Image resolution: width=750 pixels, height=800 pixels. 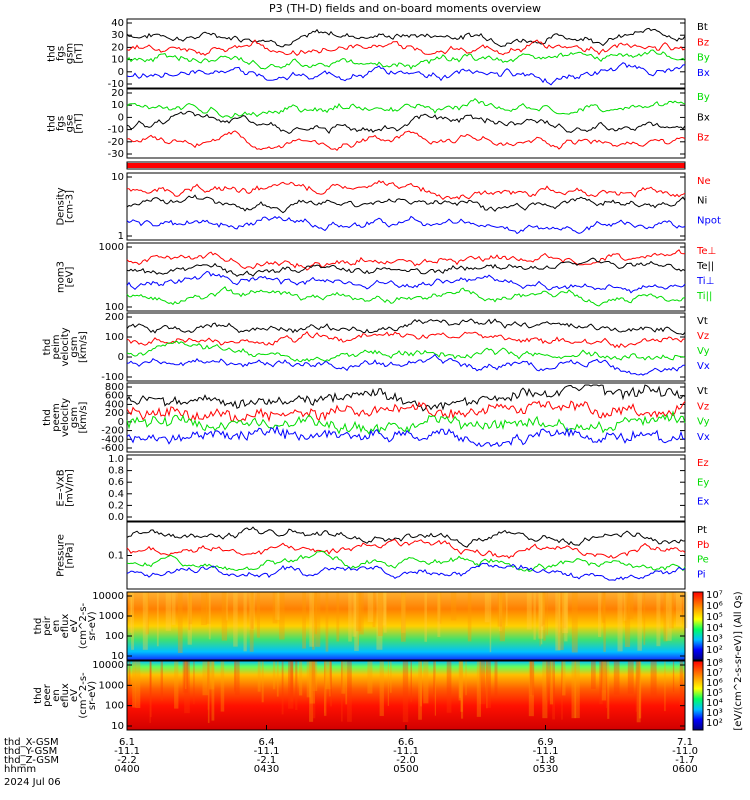 I want to click on y-axis-label: E=-VxB, so click(x=61, y=487).